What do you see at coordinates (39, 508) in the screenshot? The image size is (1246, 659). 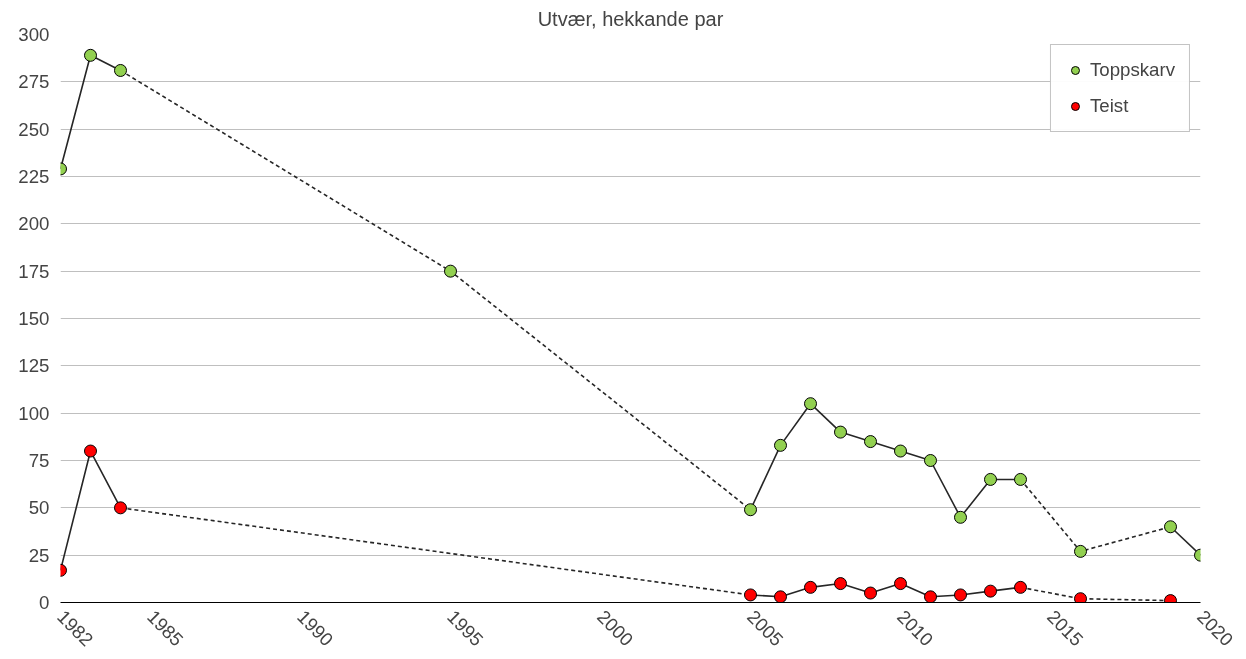 I see `y-tick-label: 50` at bounding box center [39, 508].